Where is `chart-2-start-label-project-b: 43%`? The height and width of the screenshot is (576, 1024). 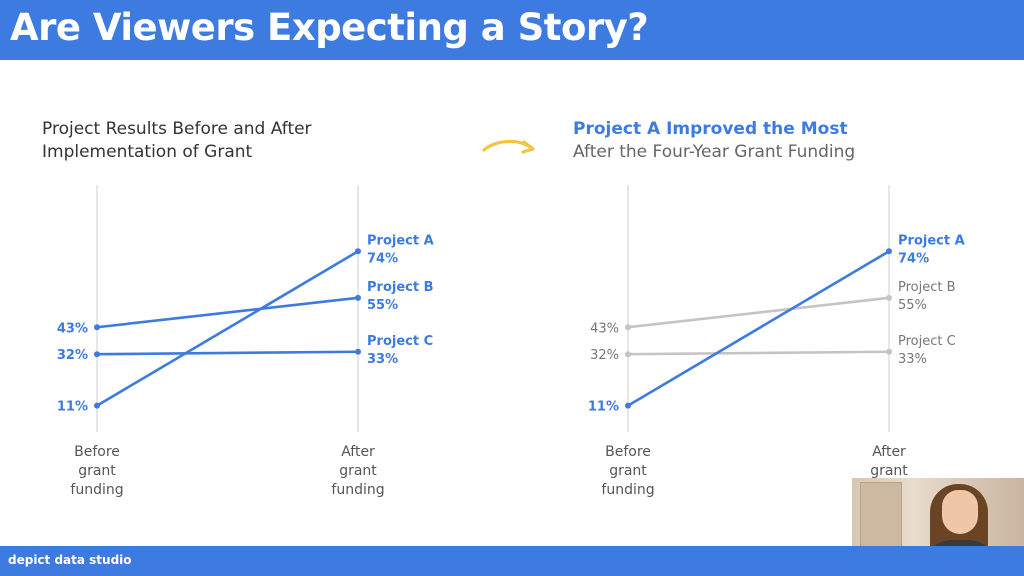 chart-2-start-label-project-b: 43% is located at coordinates (604, 328).